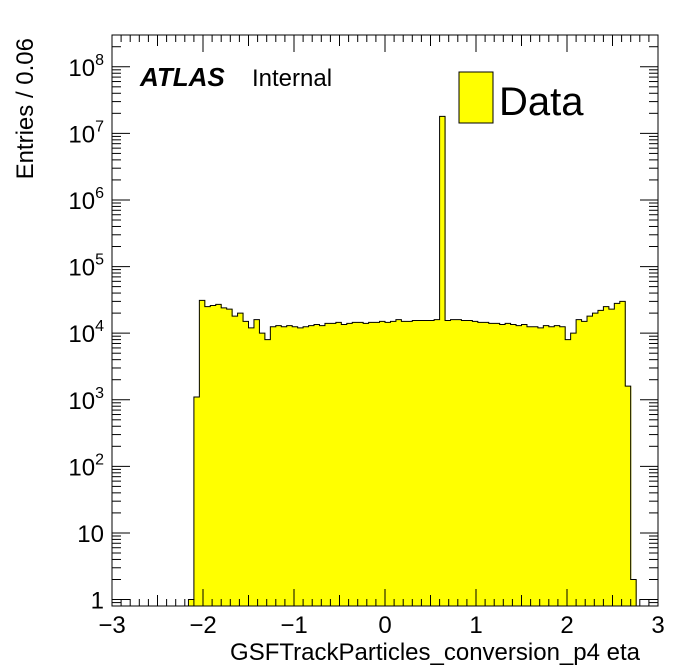 The width and height of the screenshot is (696, 672). I want to click on y-tick-label: 10², so click(86, 466).